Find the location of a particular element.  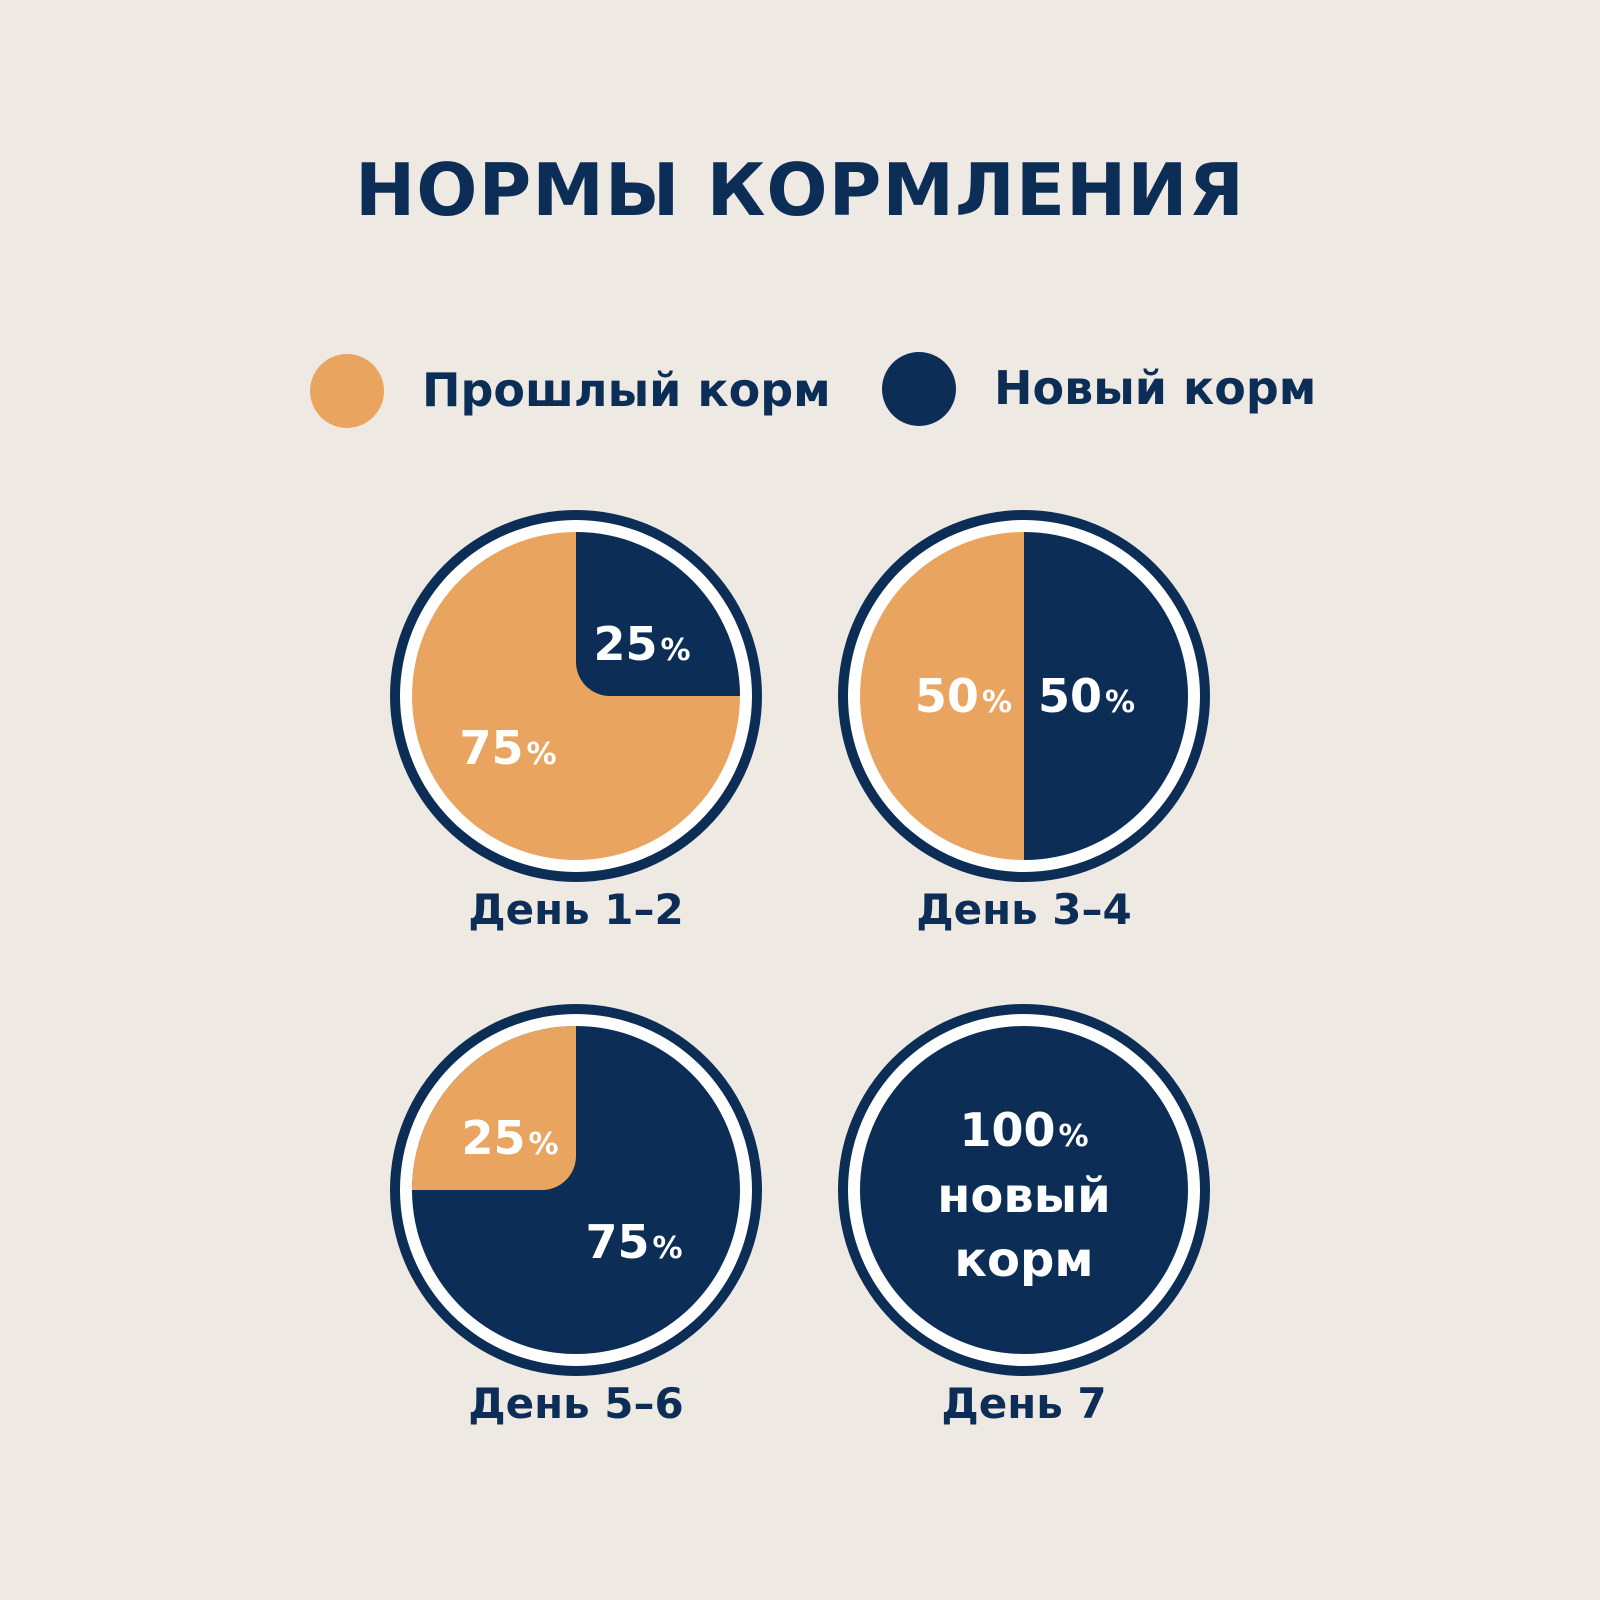

day-label-day-5-6: День 5–6 is located at coordinates (576, 1403).